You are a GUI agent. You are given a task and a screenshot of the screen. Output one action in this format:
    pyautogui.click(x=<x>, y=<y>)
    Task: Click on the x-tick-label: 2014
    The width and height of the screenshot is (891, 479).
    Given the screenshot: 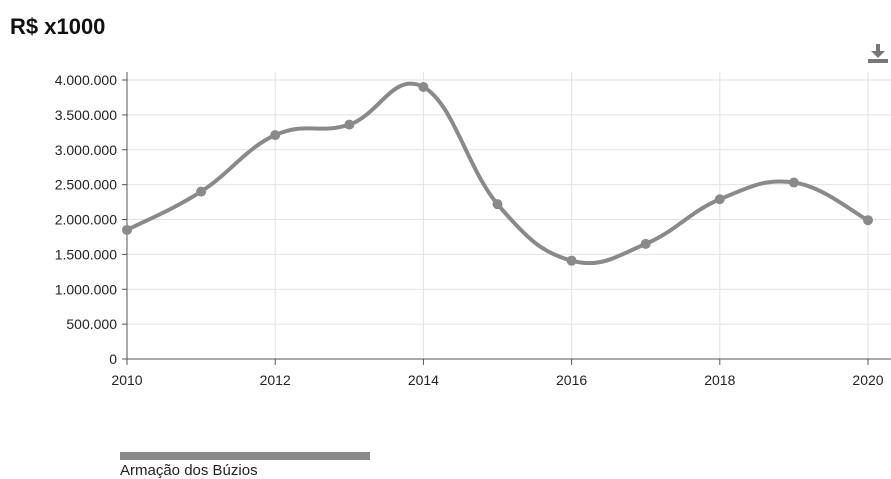 What is the action you would take?
    pyautogui.click(x=423, y=380)
    